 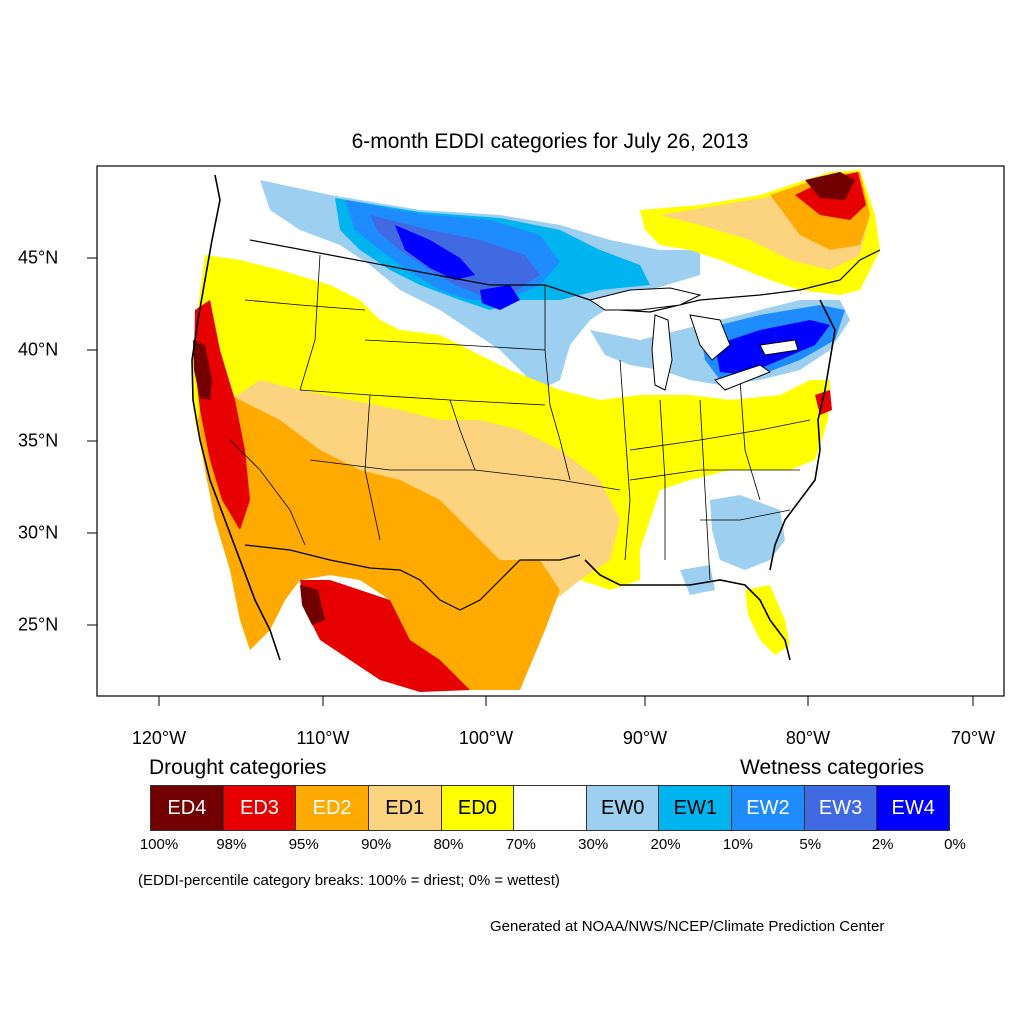 I want to click on legend-break-label: 90%, so click(x=376, y=844).